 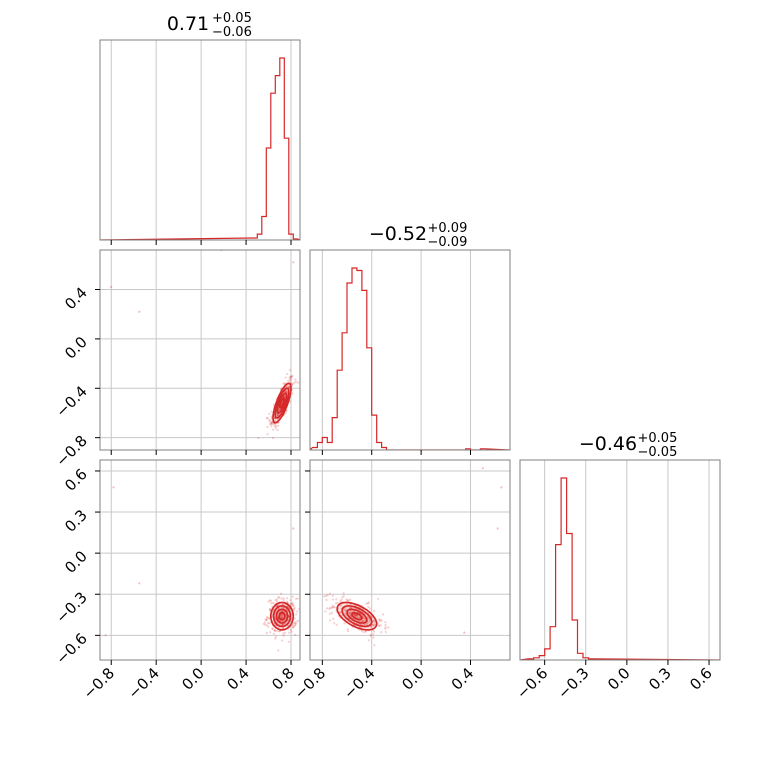 What do you see at coordinates (71, 401) in the screenshot?
I see `y-tick-label: −0.4` at bounding box center [71, 401].